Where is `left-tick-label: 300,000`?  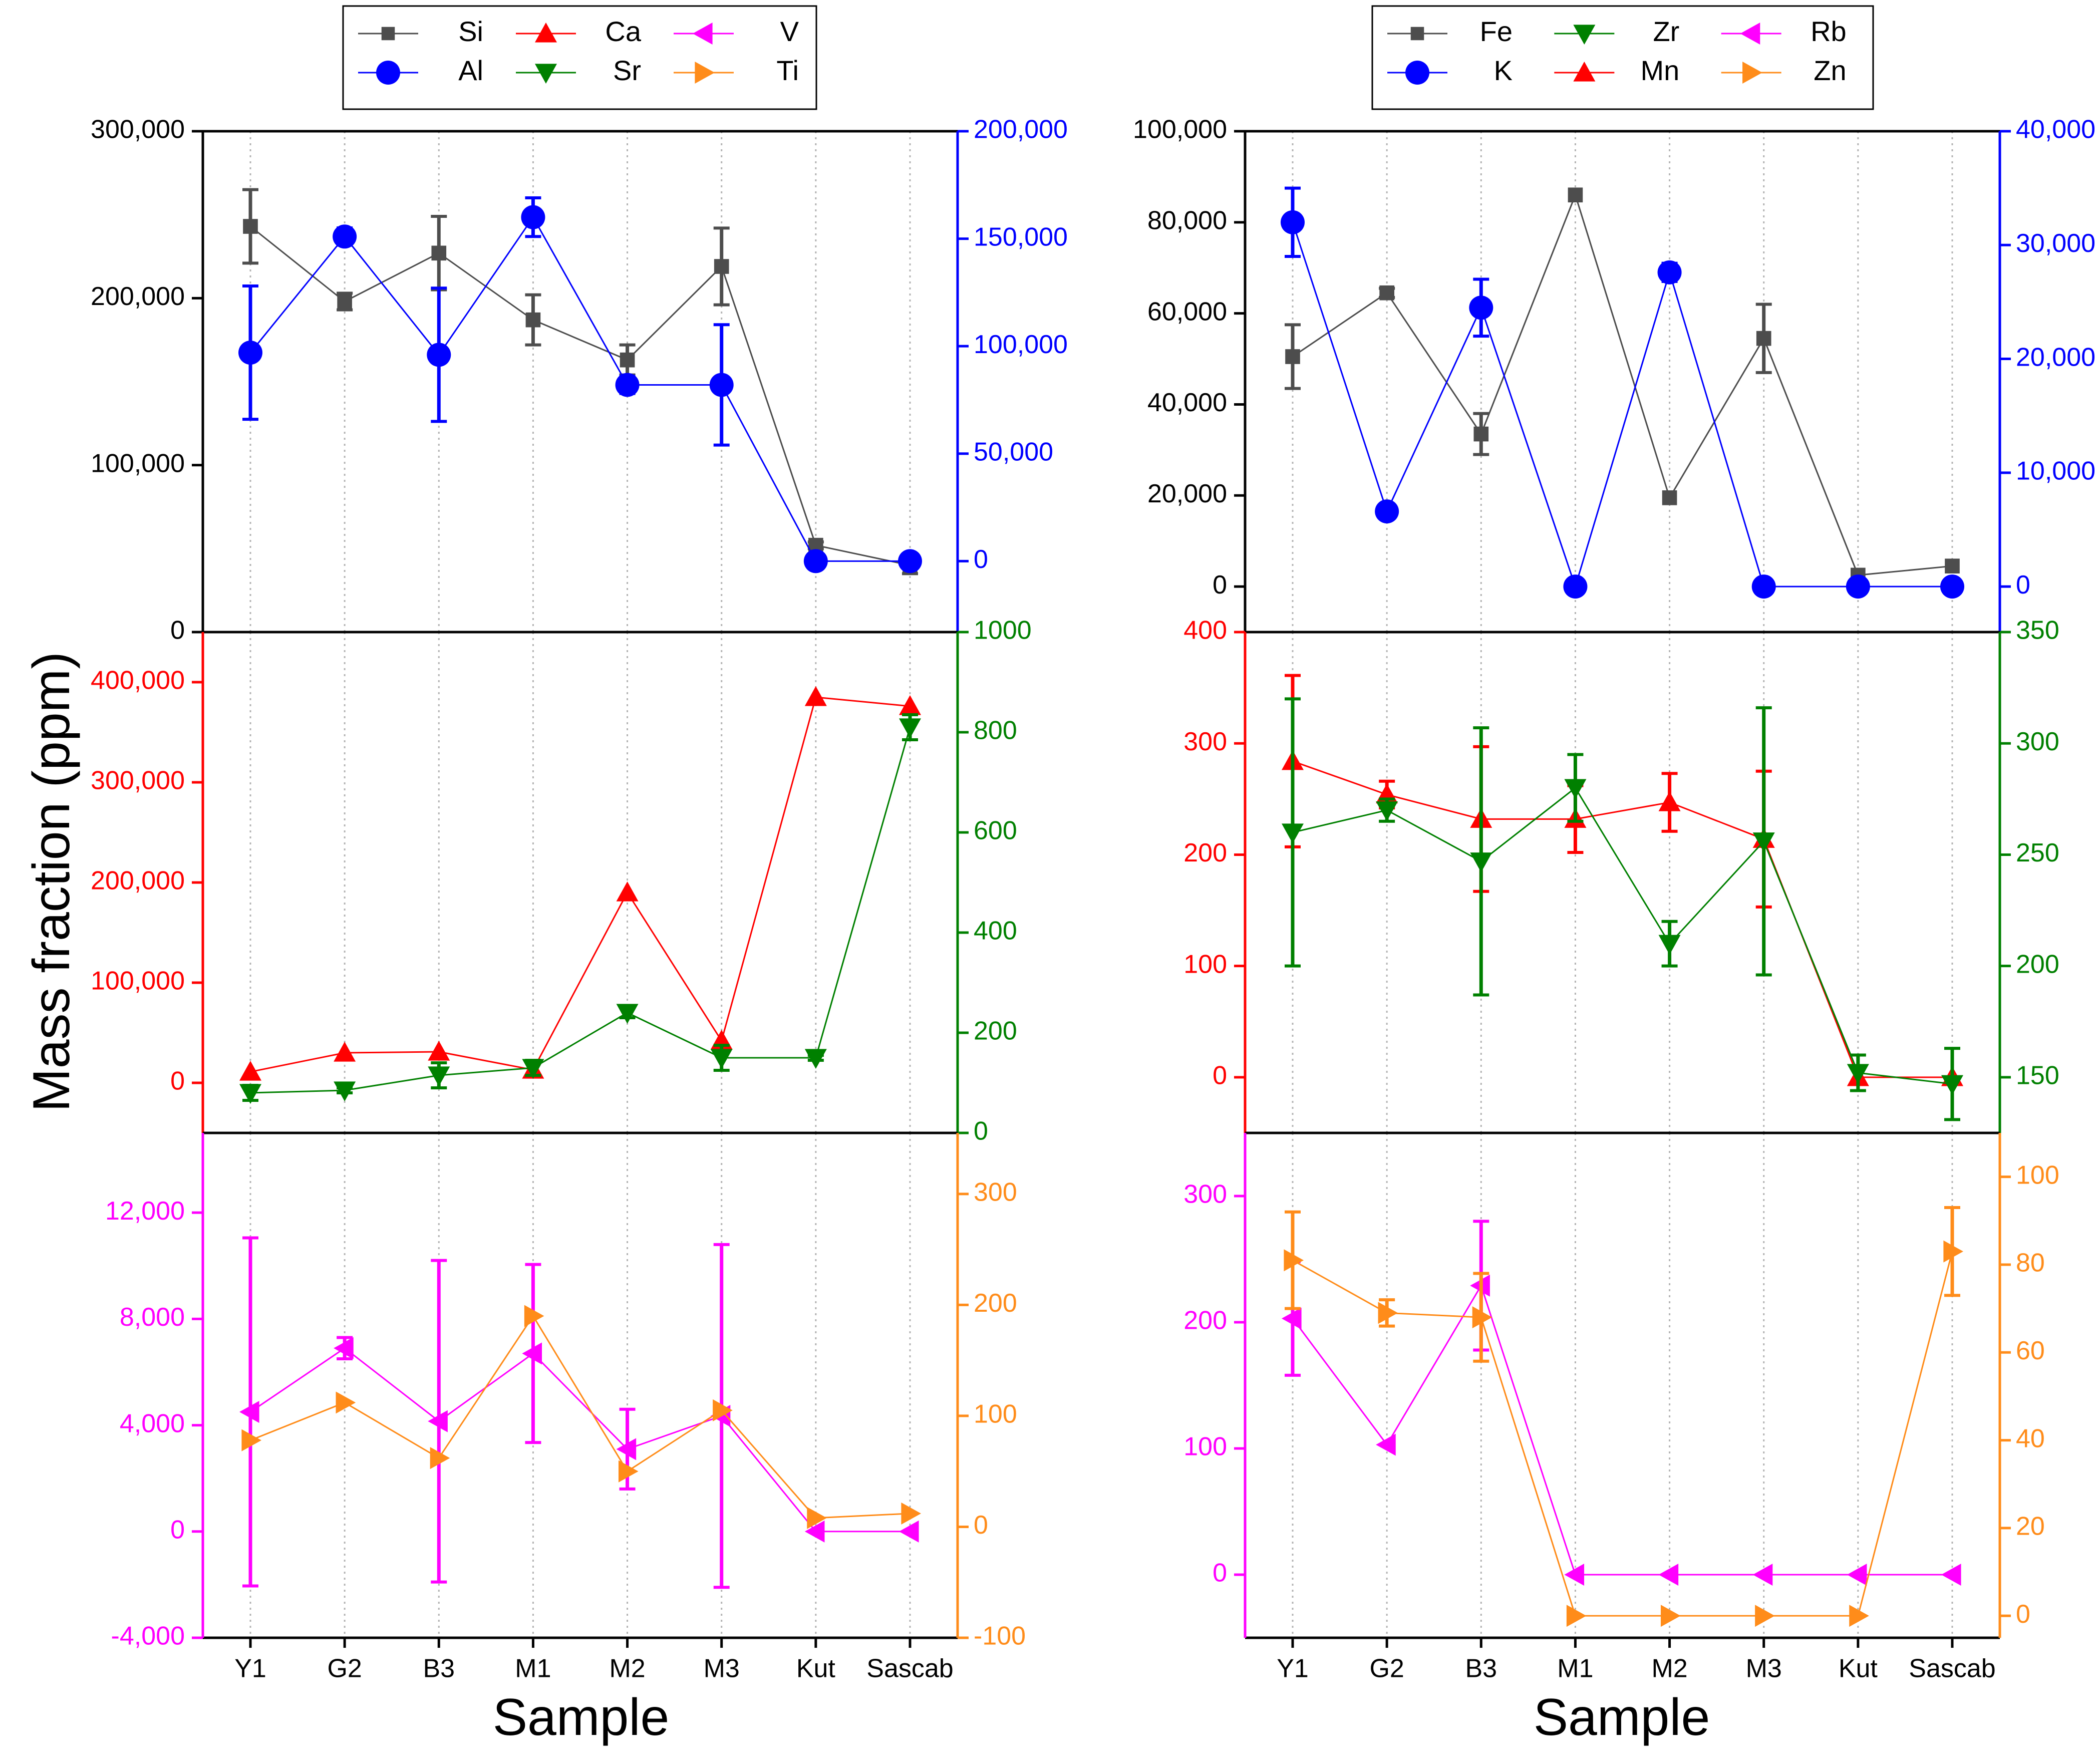 left-tick-label: 300,000 is located at coordinates (138, 129).